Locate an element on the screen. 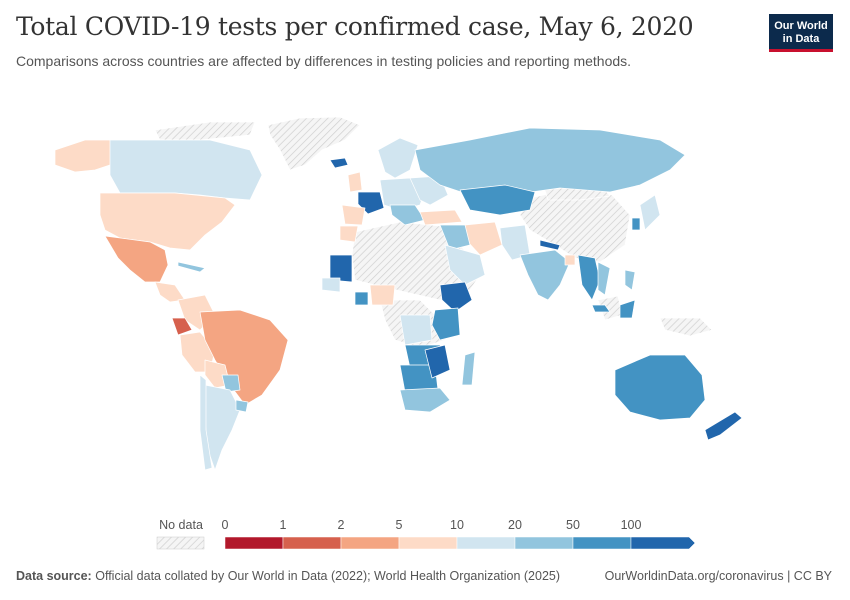 Image resolution: width=850 pixels, height=600 pixels. legend-graphic: No data 0 1 2 5 10 20 50 100 is located at coordinates (426, 534).